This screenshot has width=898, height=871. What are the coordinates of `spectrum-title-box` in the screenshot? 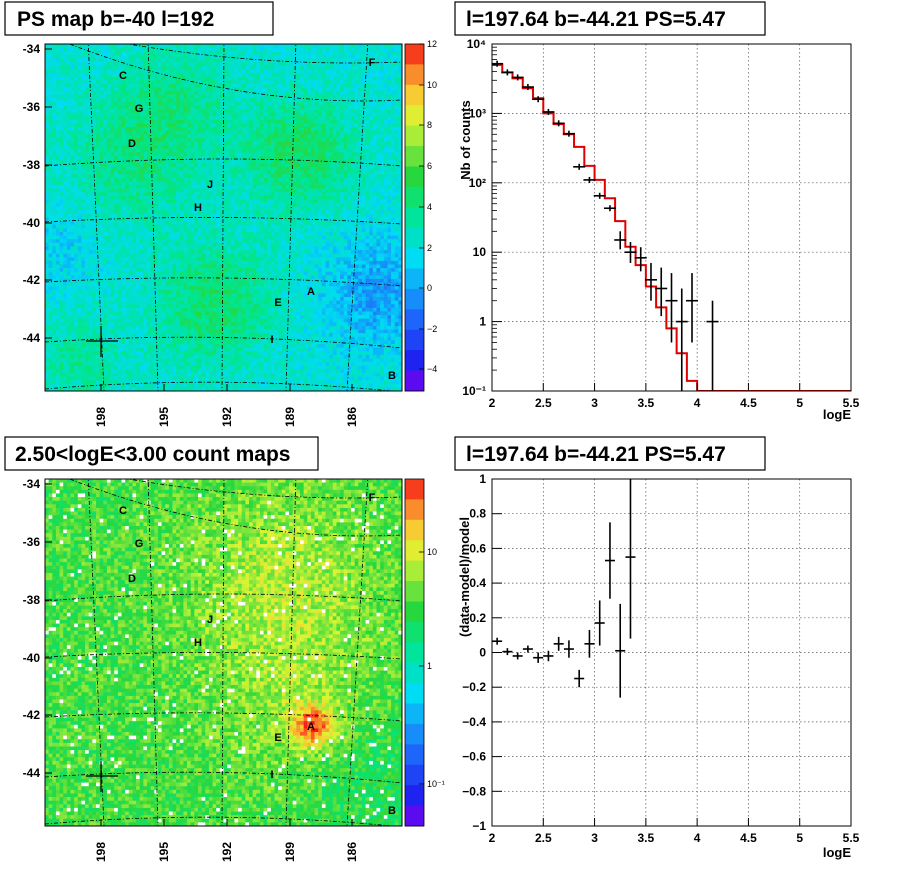 It's located at (610, 18).